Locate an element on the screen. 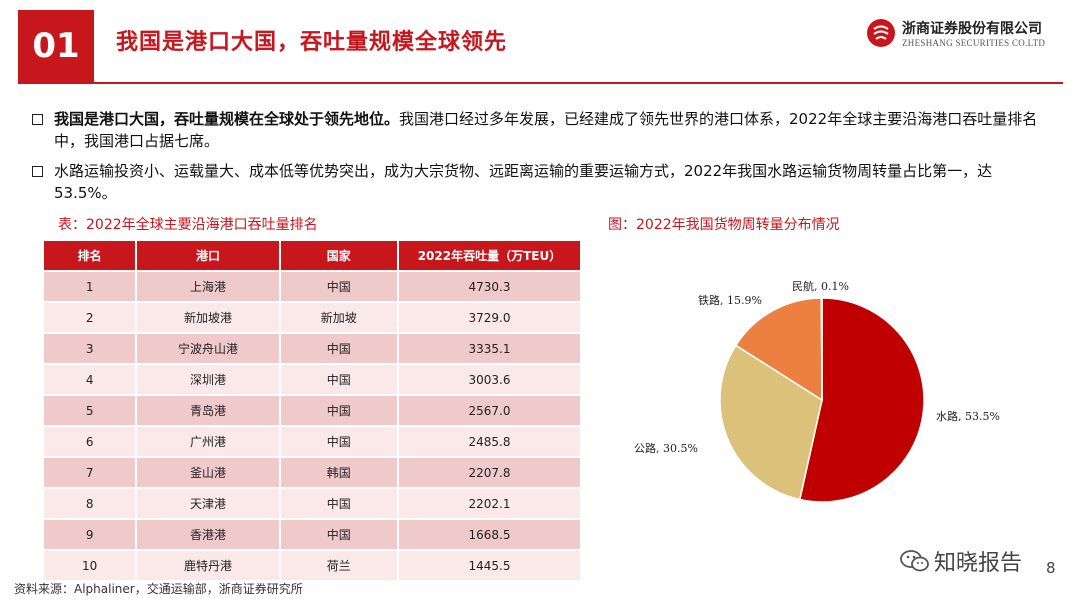 This screenshot has height=608, width=1080. table-row: 3 宁波舟山港 中国 3335.1 is located at coordinates (313, 348).